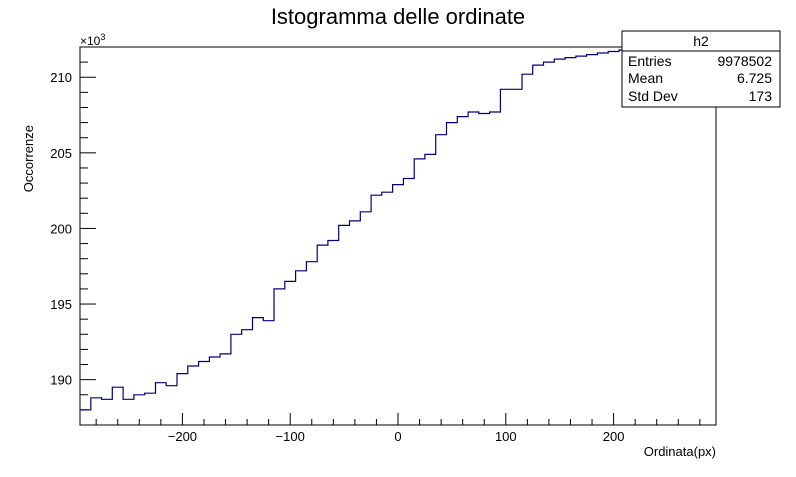 The image size is (796, 477). I want to click on y-tick-label: 190, so click(61, 380).